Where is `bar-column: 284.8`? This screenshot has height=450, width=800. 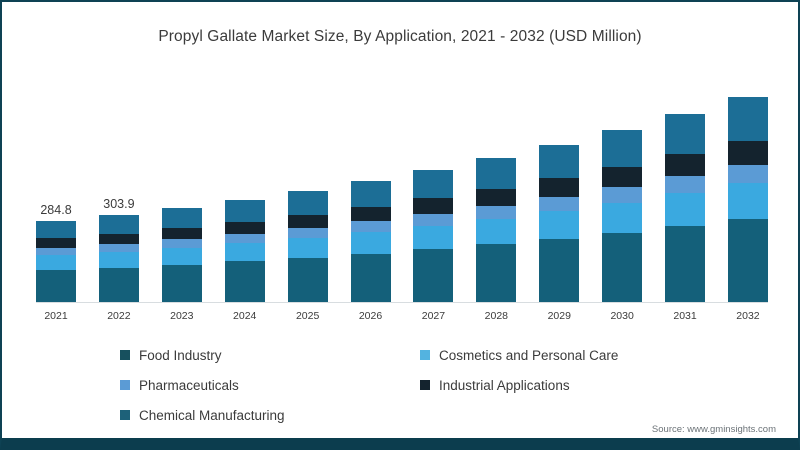 bar-column: 284.8 is located at coordinates (56, 188).